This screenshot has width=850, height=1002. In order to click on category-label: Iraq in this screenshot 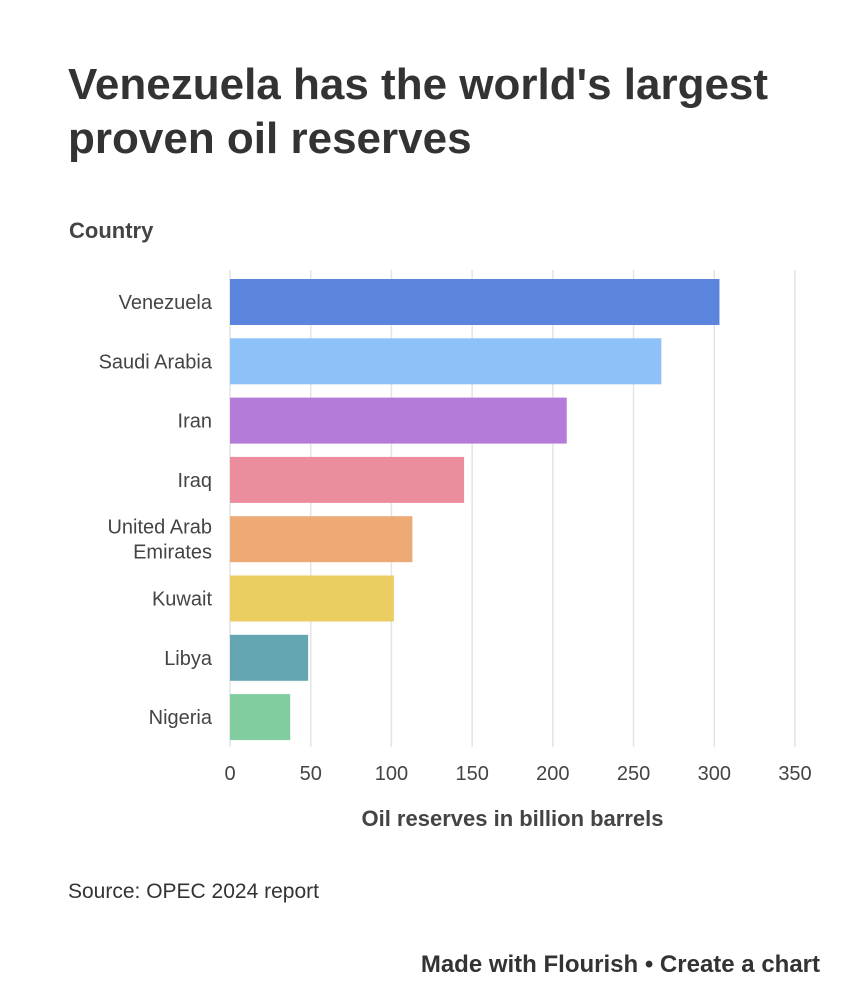, I will do `click(195, 481)`.